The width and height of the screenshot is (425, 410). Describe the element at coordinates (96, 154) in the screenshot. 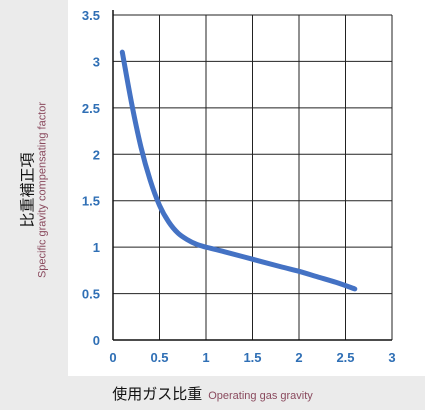

I see `y-tick-label-2: 2` at that location.